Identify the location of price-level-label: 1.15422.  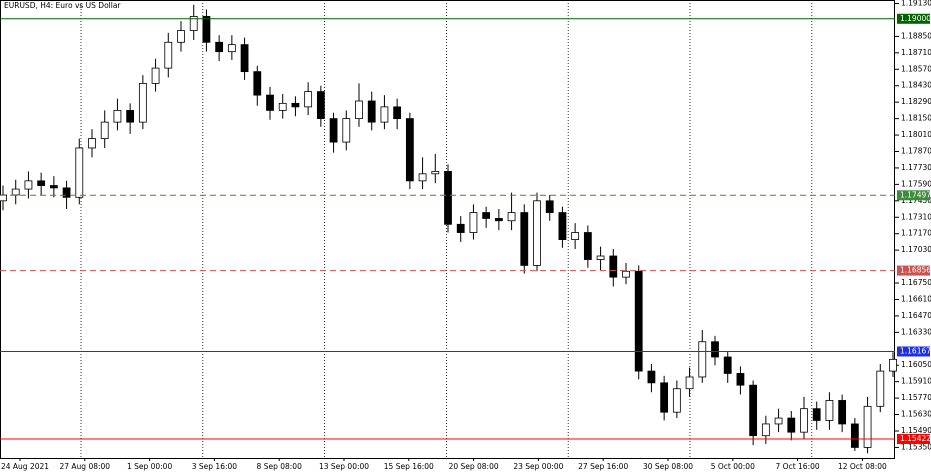
(915, 438).